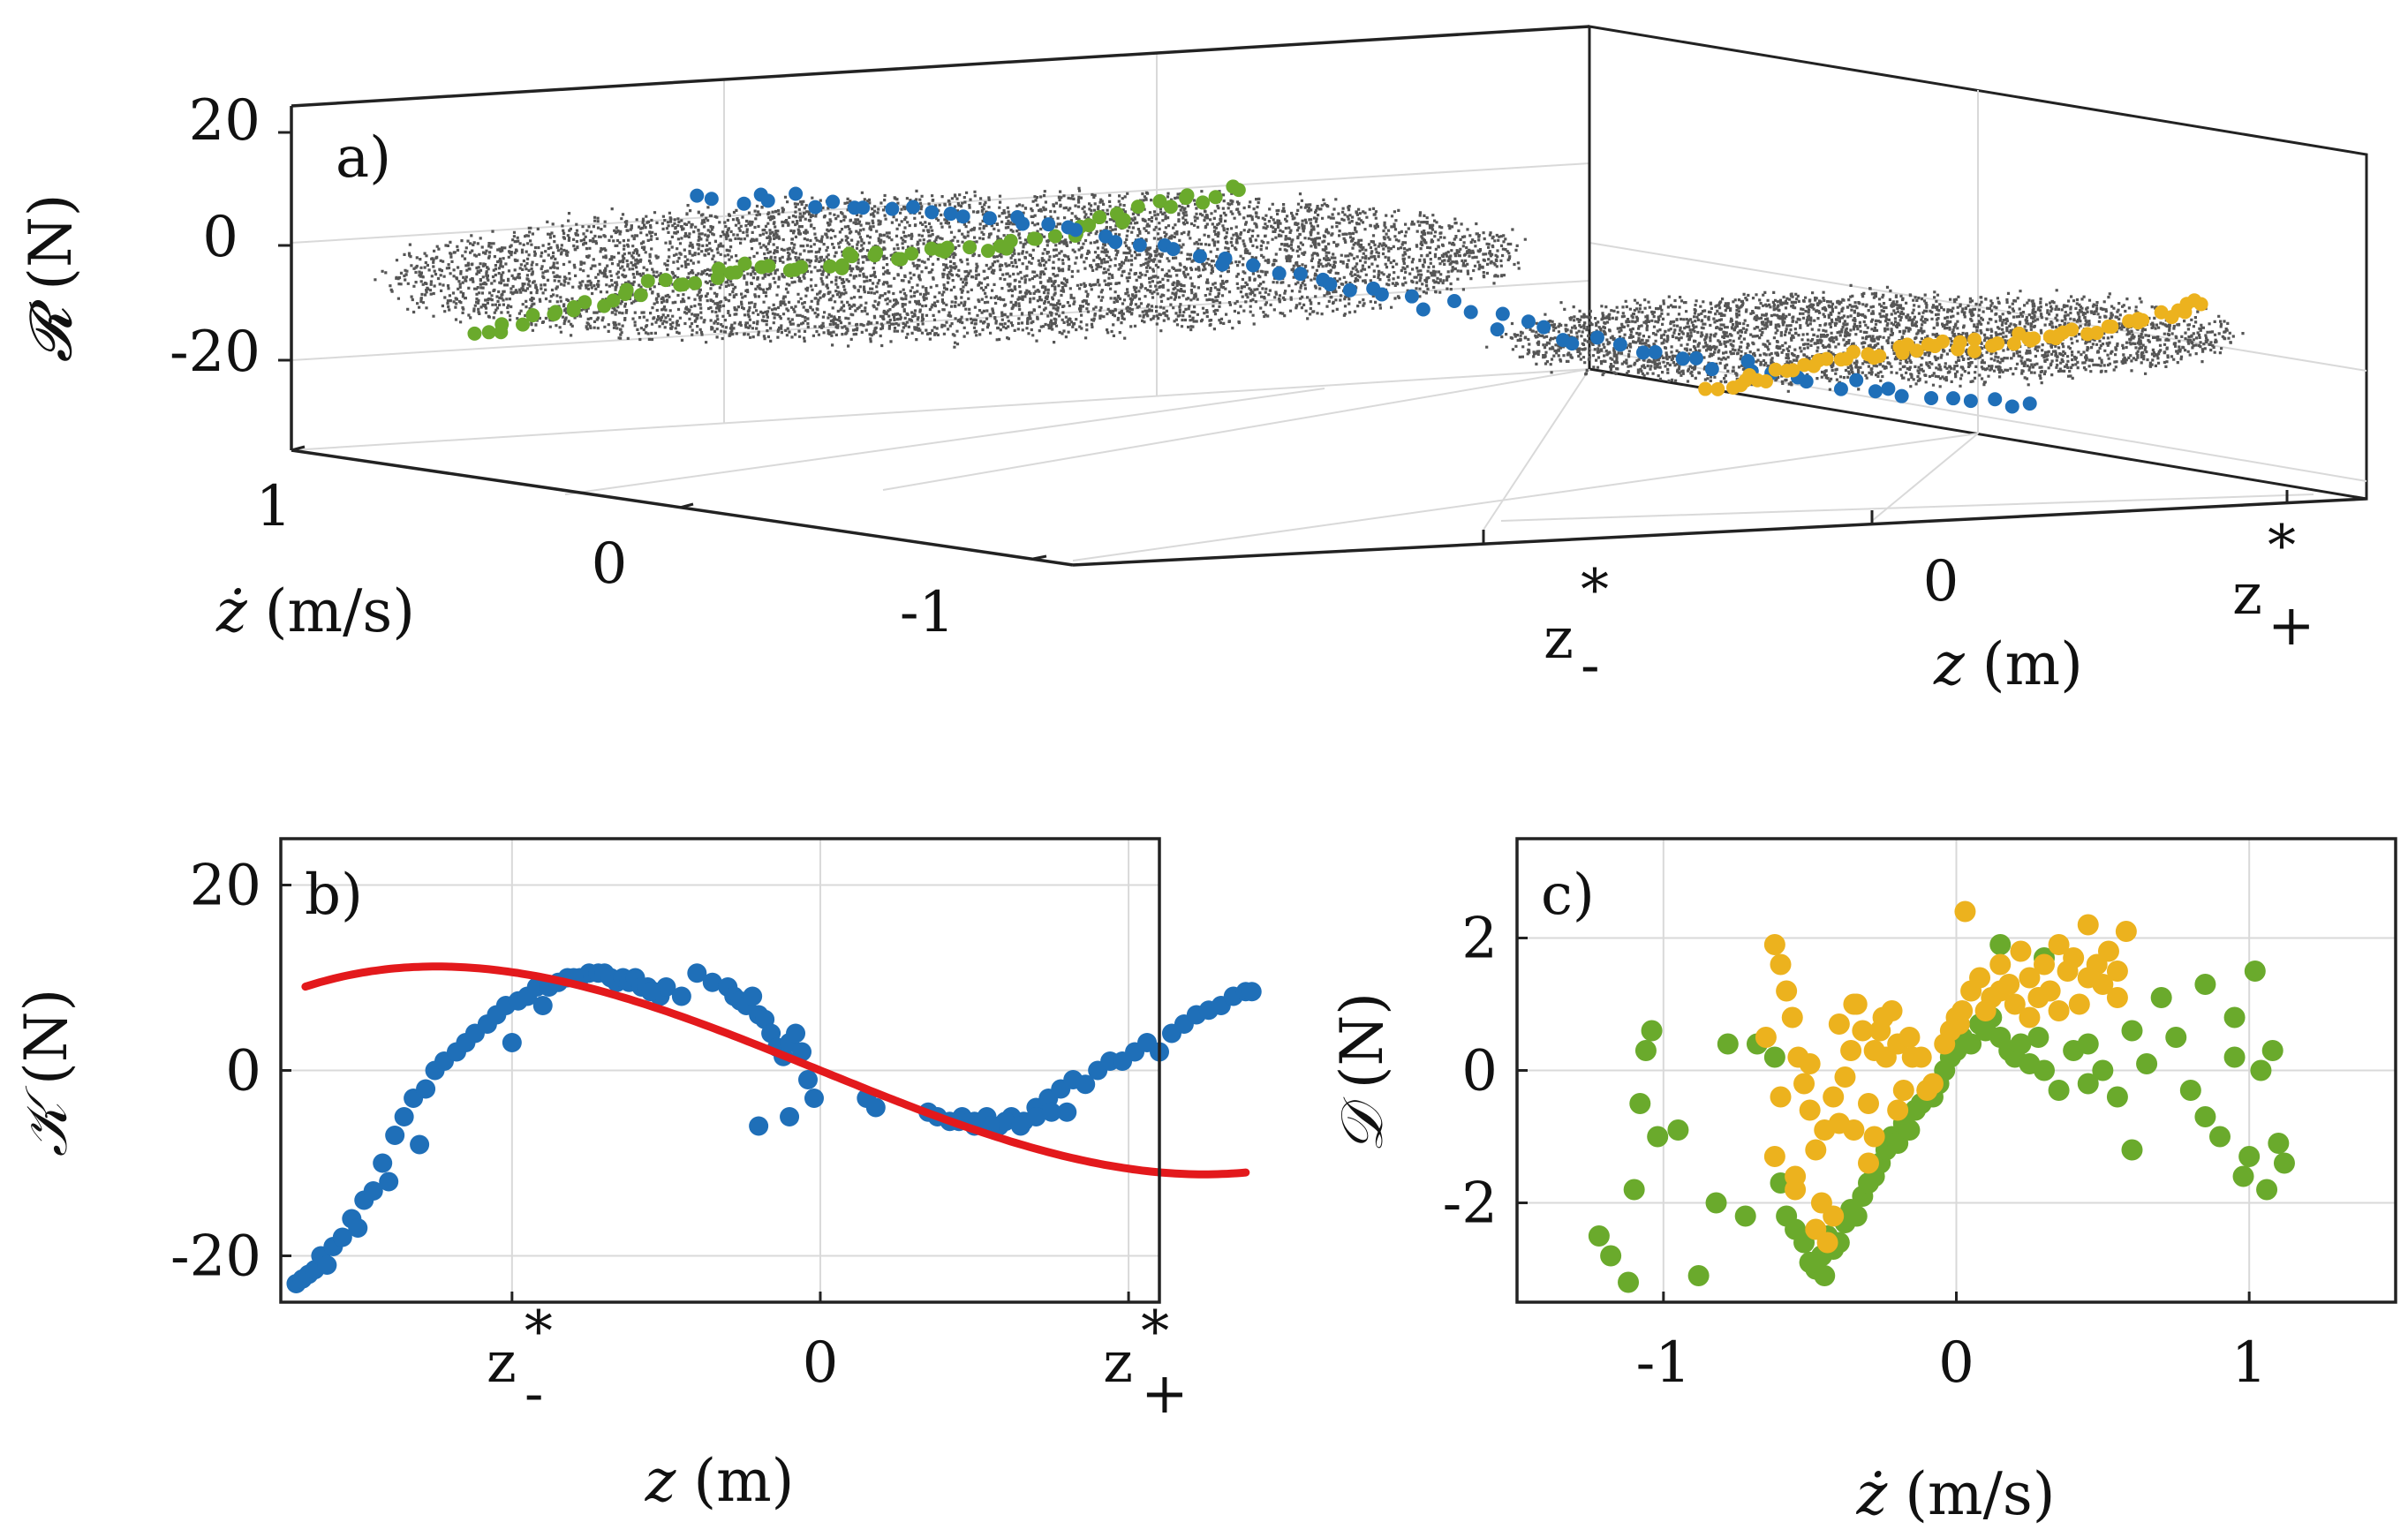 The image size is (2408, 1537). I want to click on panel-c-x-axis-label: ż (m/s), so click(1956, 1494).